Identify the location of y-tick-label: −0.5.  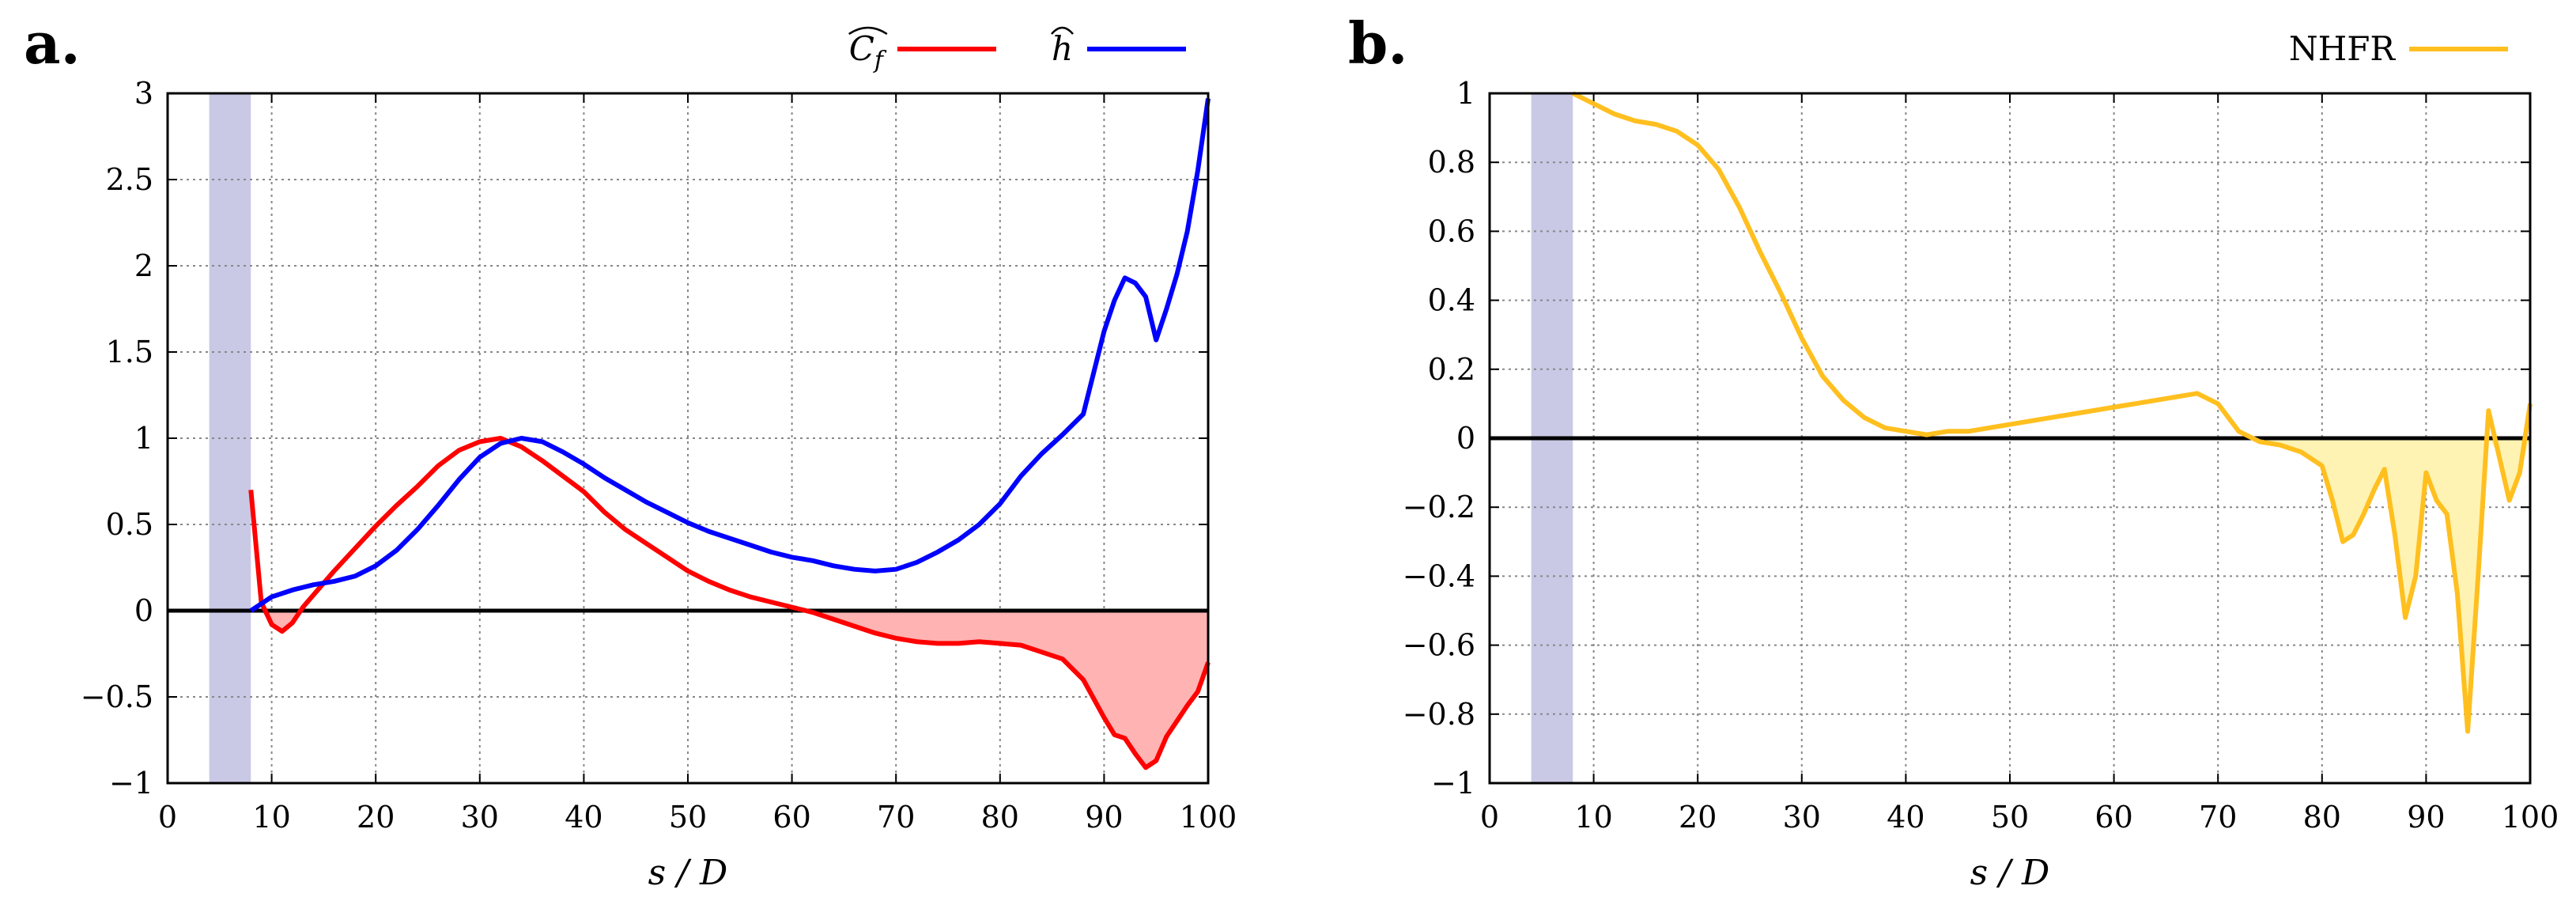
(117, 696).